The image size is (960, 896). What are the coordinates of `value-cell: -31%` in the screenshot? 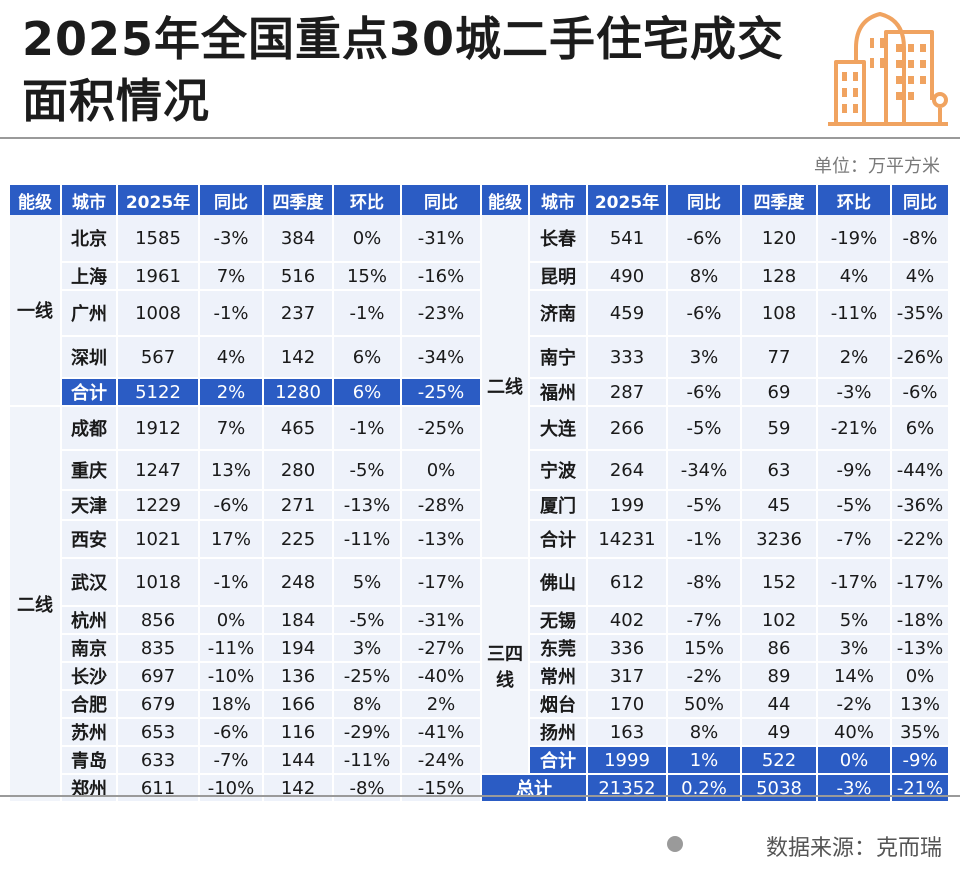 It's located at (442, 239).